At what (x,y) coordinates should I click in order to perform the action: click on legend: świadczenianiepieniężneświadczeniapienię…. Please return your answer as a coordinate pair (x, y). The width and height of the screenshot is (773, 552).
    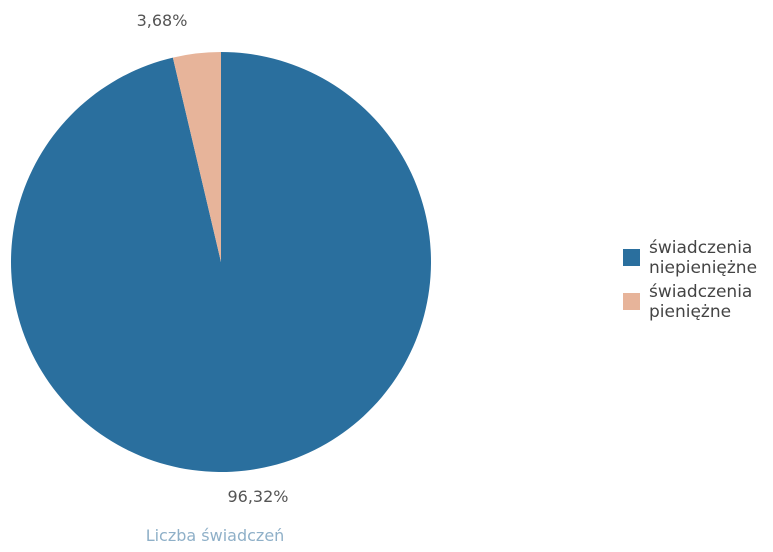
    Looking at the image, I should click on (690, 280).